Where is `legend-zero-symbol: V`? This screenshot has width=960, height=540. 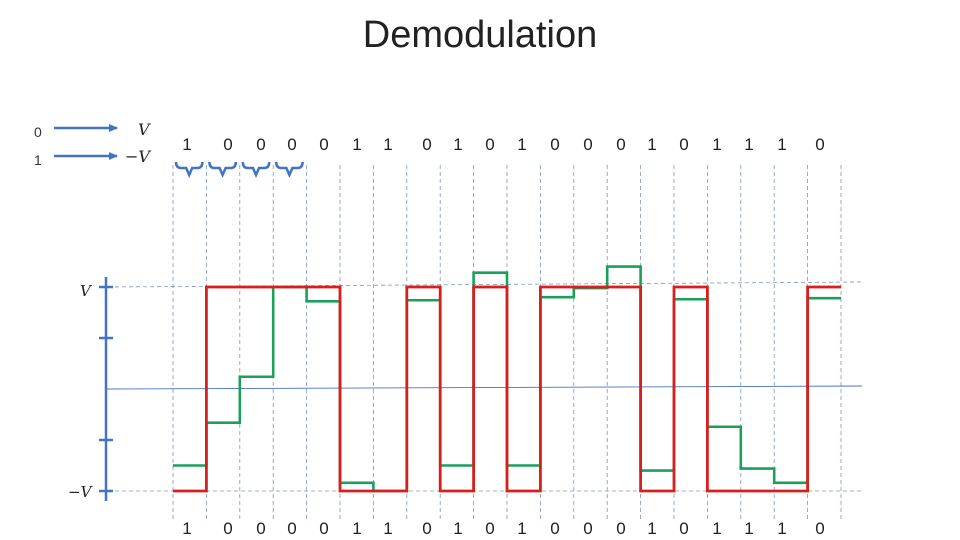 legend-zero-symbol: V is located at coordinates (144, 129).